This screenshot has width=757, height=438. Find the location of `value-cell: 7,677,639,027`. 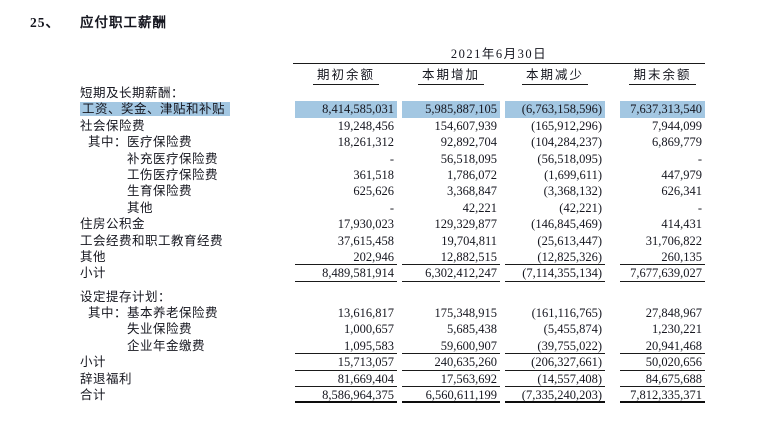

value-cell: 7,677,639,027 is located at coordinates (662, 273).